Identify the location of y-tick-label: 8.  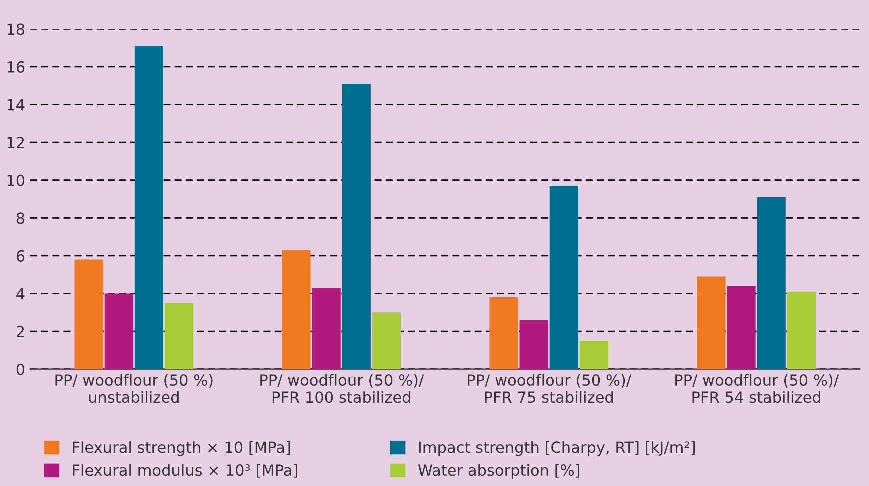
(20, 218).